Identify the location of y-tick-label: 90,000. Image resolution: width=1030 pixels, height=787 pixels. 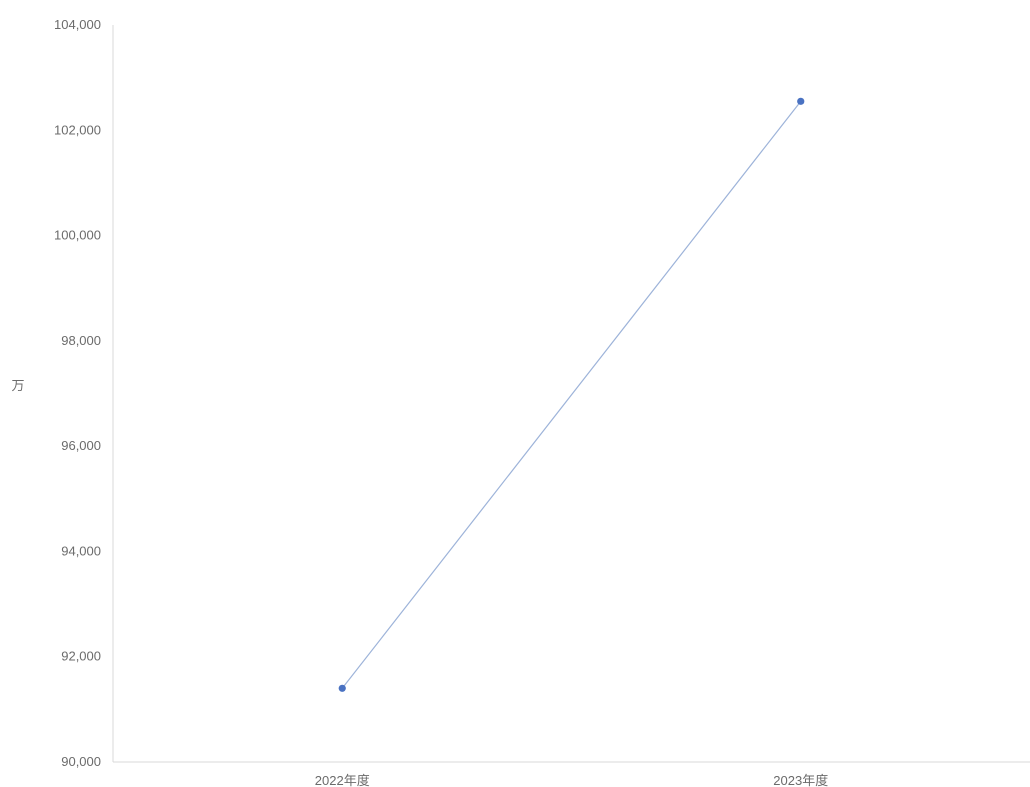
(81, 761).